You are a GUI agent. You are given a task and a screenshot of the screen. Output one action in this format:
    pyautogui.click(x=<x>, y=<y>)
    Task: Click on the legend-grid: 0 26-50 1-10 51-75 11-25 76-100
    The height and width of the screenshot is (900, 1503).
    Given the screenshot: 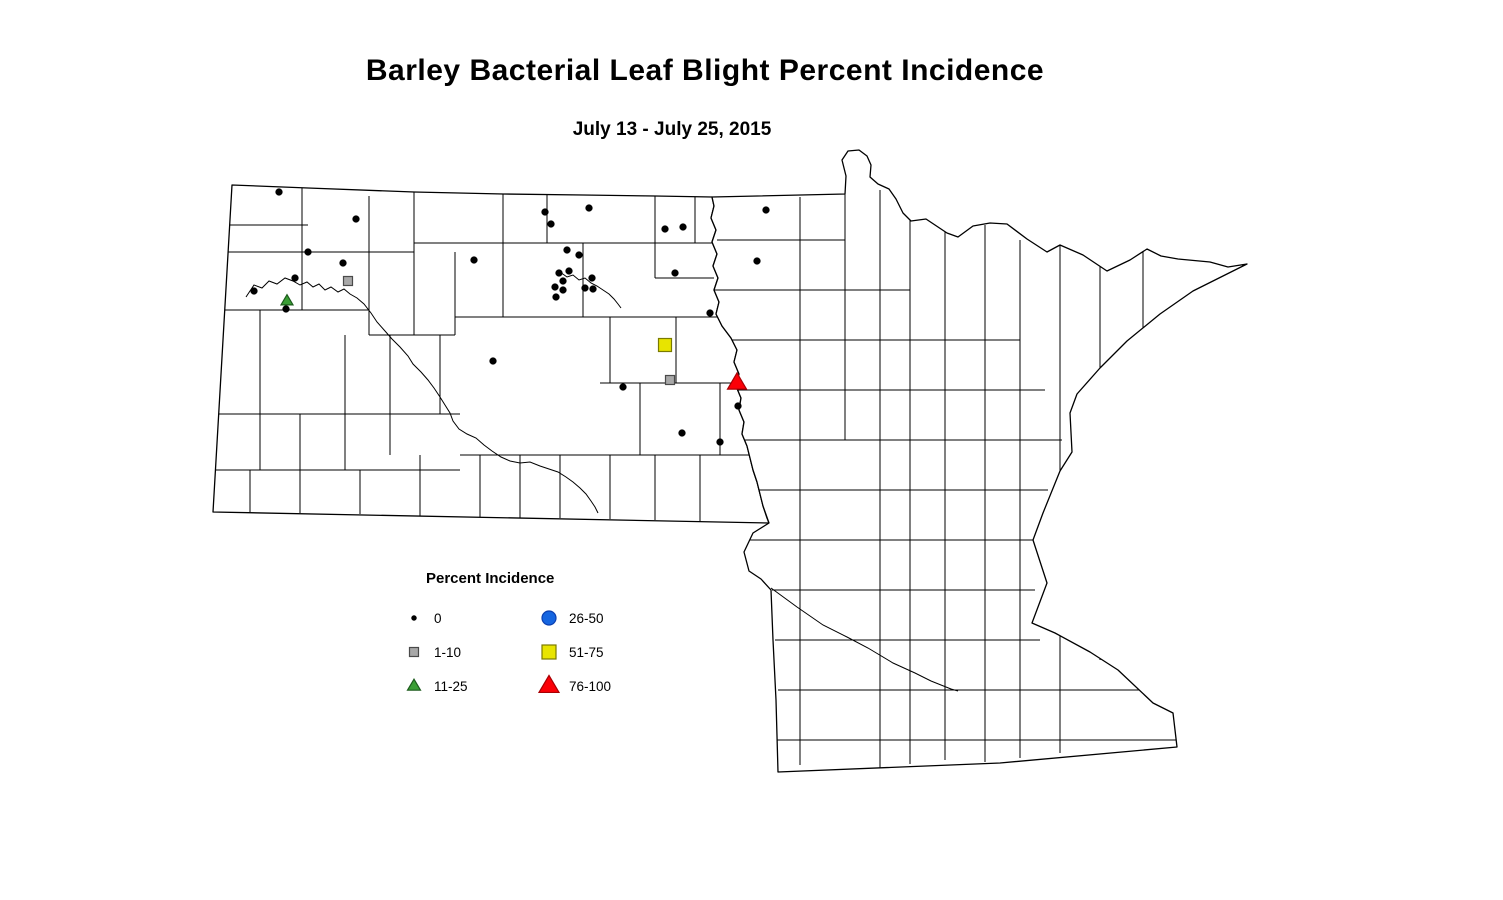 What is the action you would take?
    pyautogui.click(x=550, y=652)
    